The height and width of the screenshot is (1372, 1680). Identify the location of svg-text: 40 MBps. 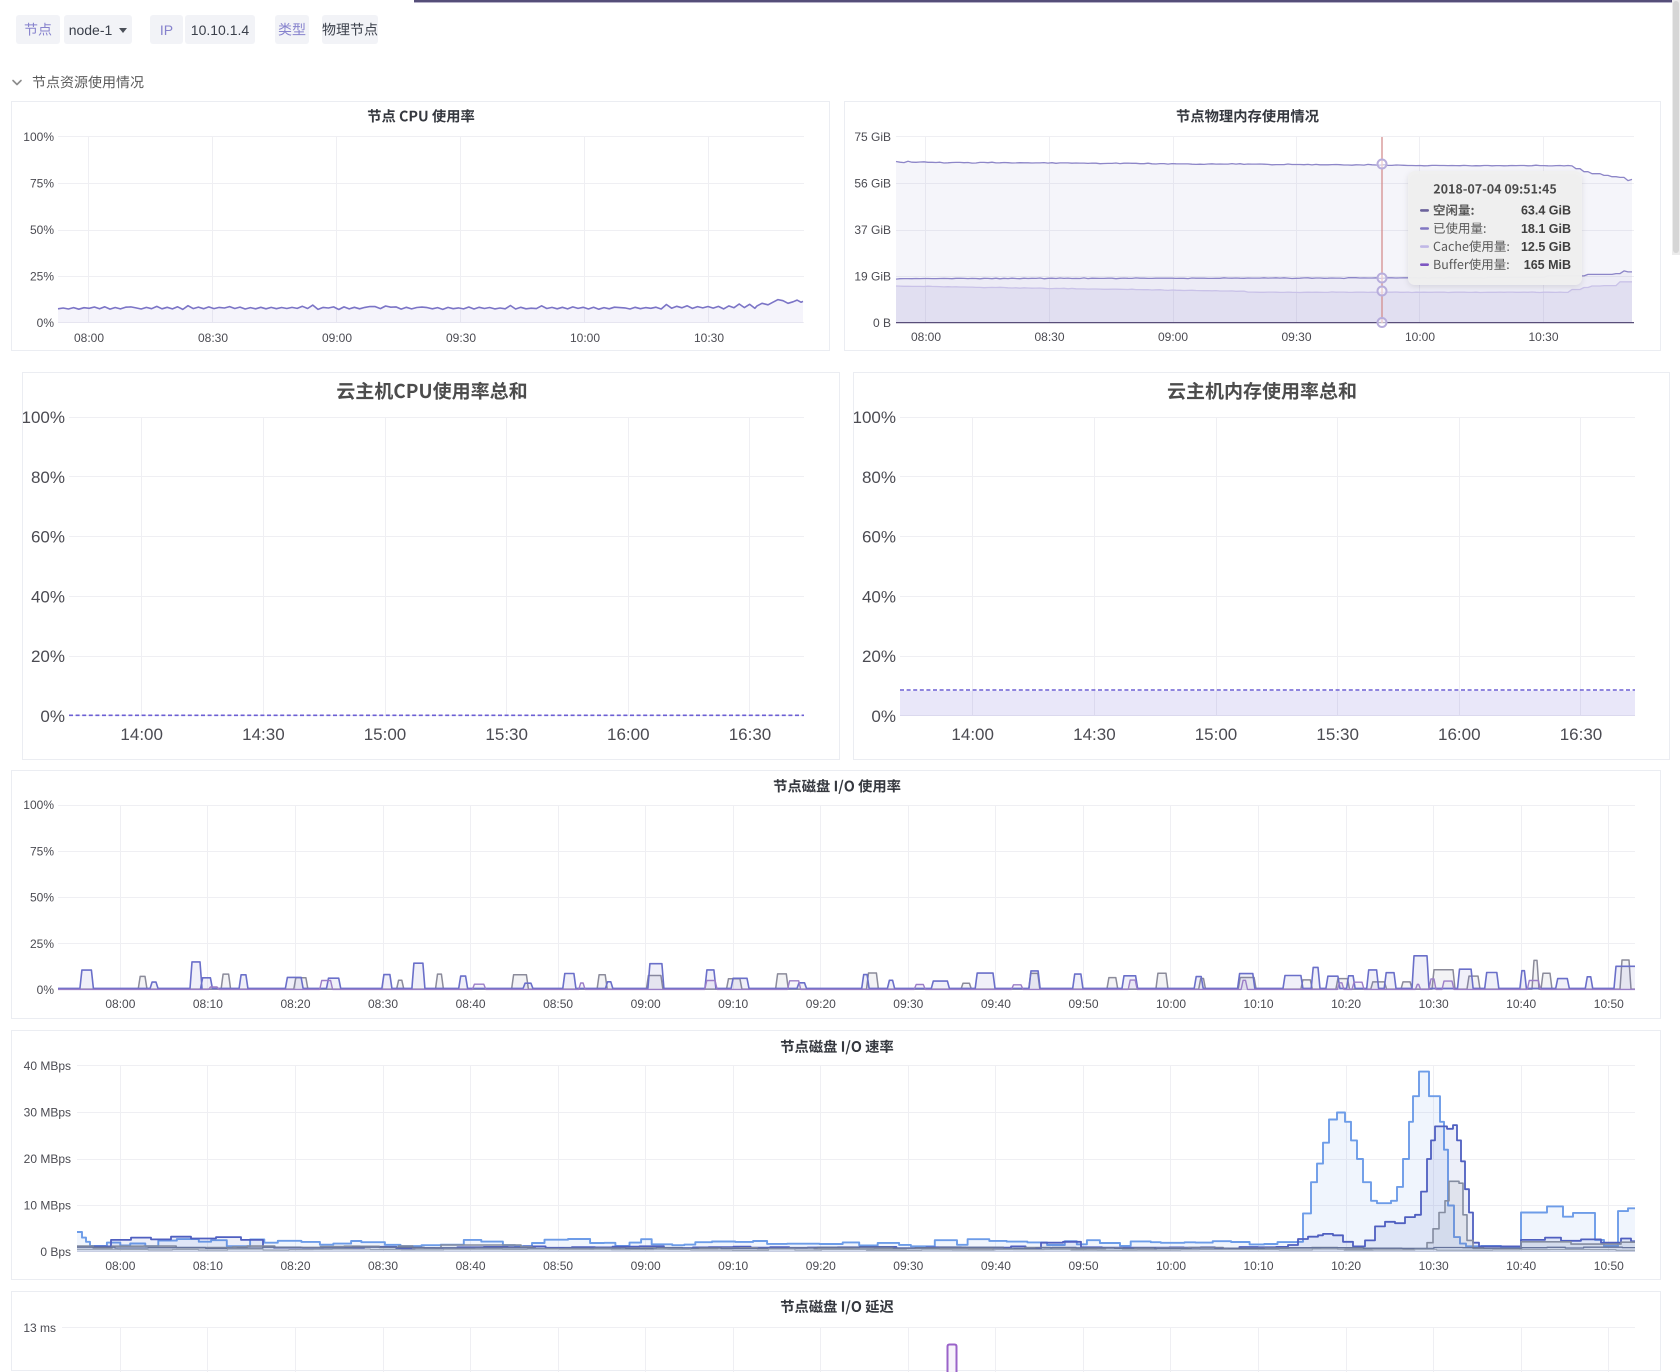
(47, 1066).